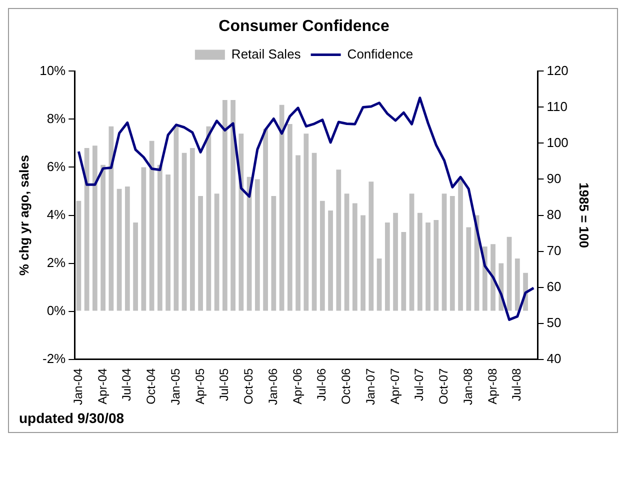 The width and height of the screenshot is (626, 485). Describe the element at coordinates (56, 310) in the screenshot. I see `y-tick-label: 0%` at that location.